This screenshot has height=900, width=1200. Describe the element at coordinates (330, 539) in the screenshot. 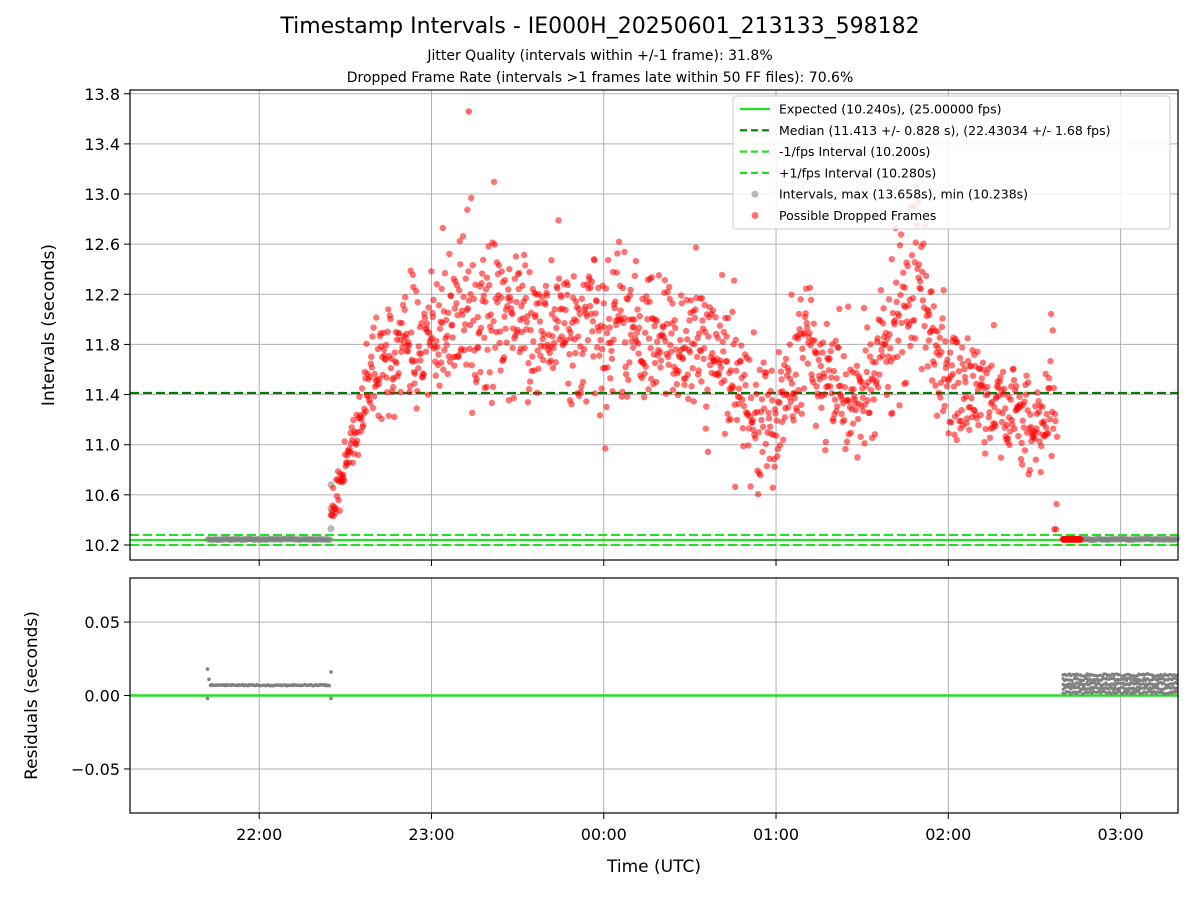

I see `interval-point` at that location.